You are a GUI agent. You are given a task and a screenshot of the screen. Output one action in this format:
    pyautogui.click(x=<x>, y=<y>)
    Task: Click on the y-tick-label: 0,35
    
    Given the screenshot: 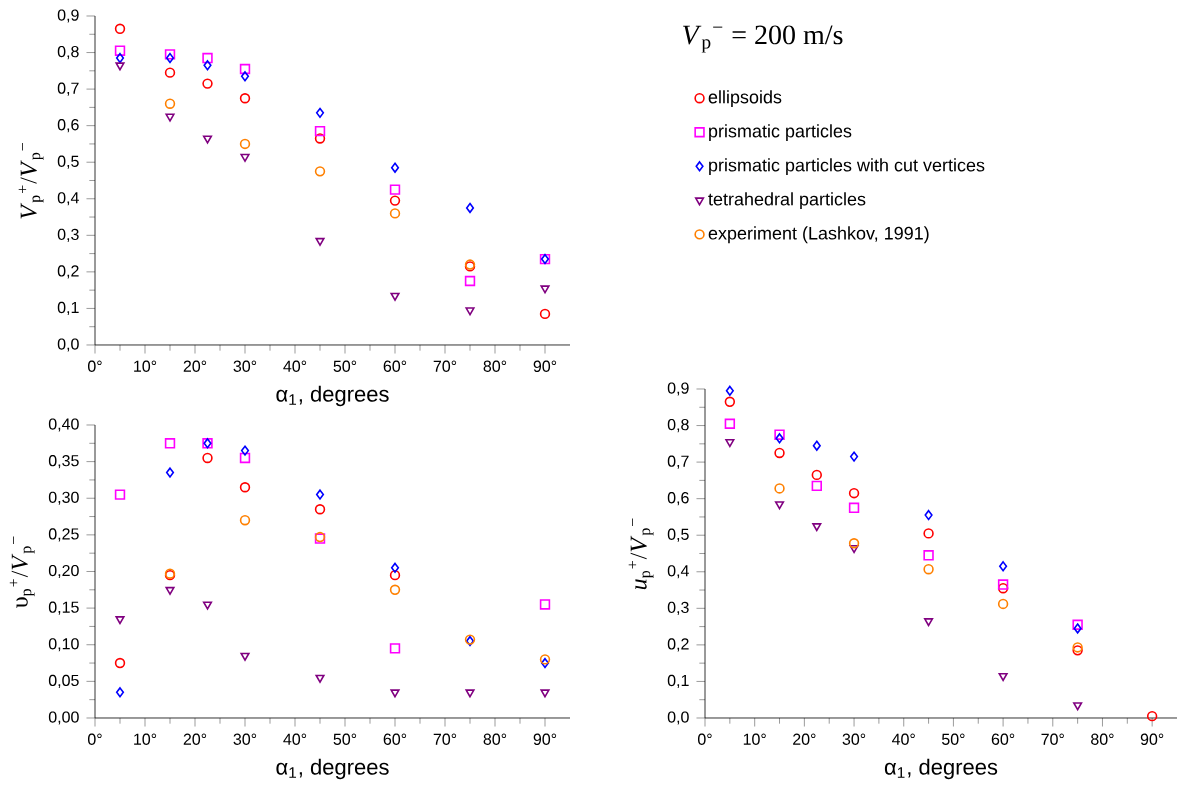 What is the action you would take?
    pyautogui.click(x=63, y=462)
    